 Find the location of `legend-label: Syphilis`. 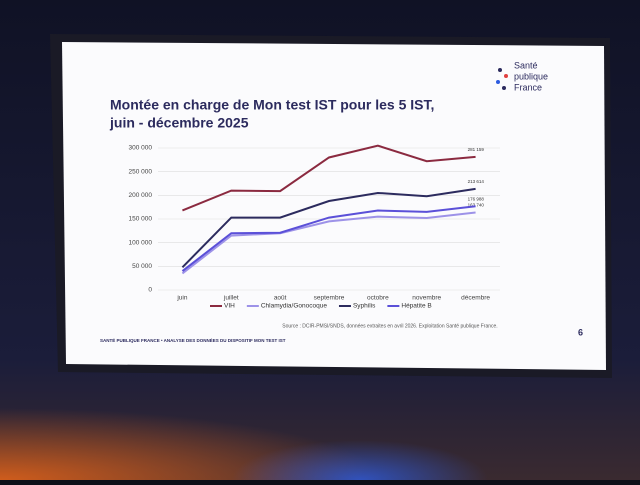

legend-label: Syphilis is located at coordinates (364, 306).